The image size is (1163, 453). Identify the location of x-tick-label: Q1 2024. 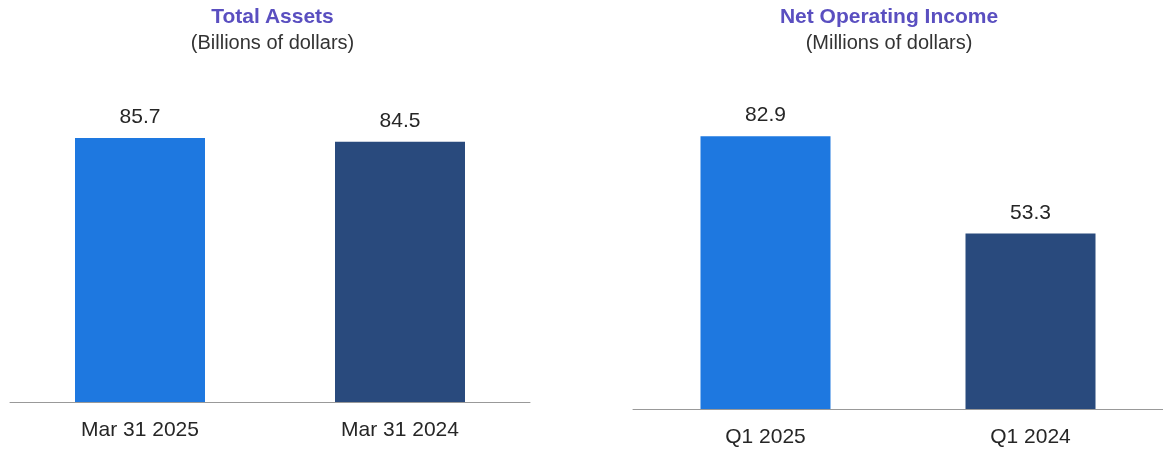
(1031, 435).